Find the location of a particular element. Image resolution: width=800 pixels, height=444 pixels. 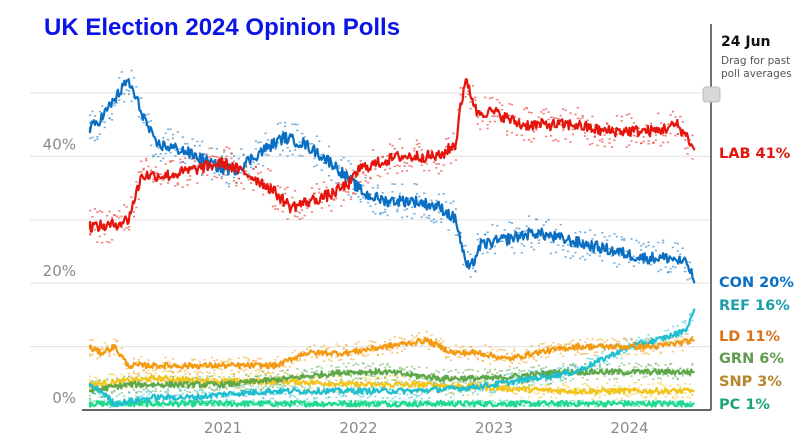

series-line-grn is located at coordinates (391, 381).